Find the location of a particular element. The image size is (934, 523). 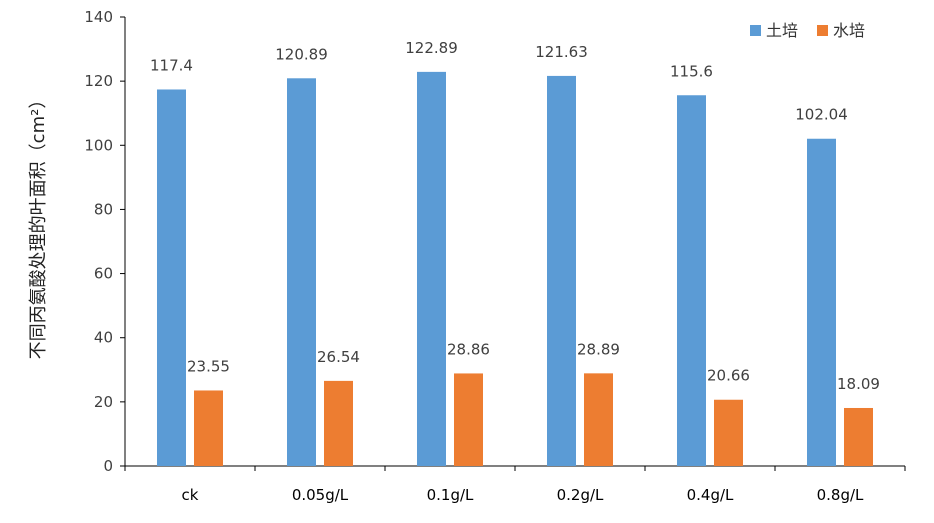

y-tick-label: 40 is located at coordinates (103, 338).